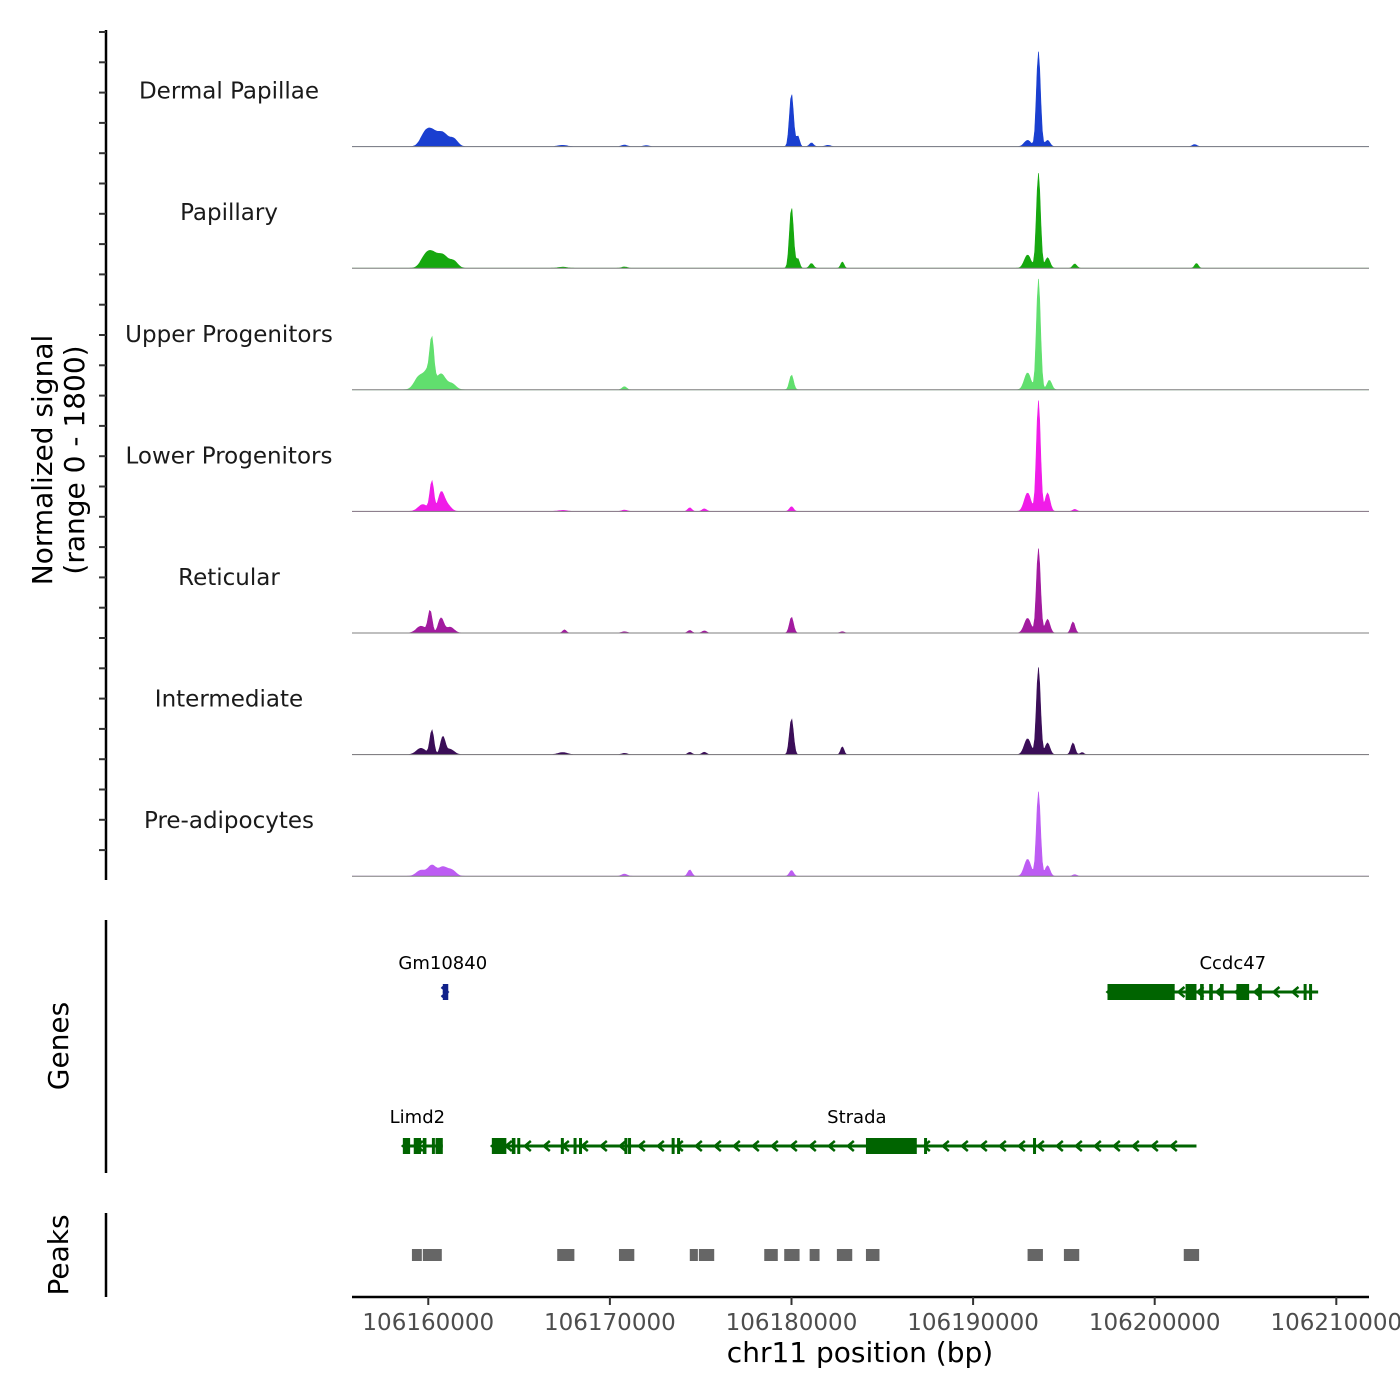 The width and height of the screenshot is (1400, 1400). What do you see at coordinates (229, 335) in the screenshot?
I see `track-label: Upper Progenitors` at bounding box center [229, 335].